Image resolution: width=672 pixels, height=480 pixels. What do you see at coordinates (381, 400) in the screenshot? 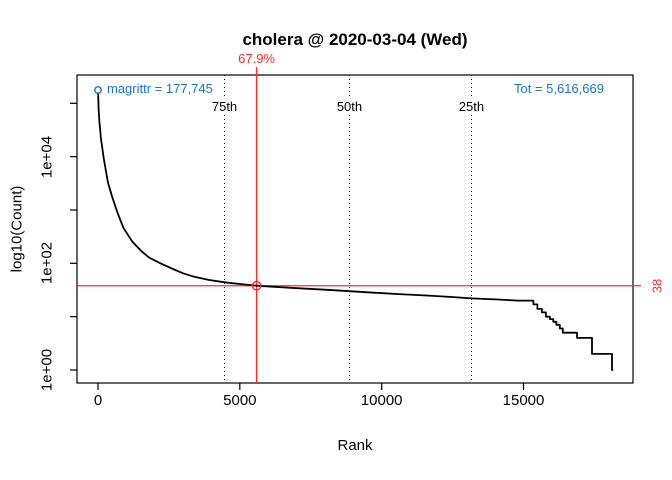
I see `x-tick-label-10000: 10000` at bounding box center [381, 400].